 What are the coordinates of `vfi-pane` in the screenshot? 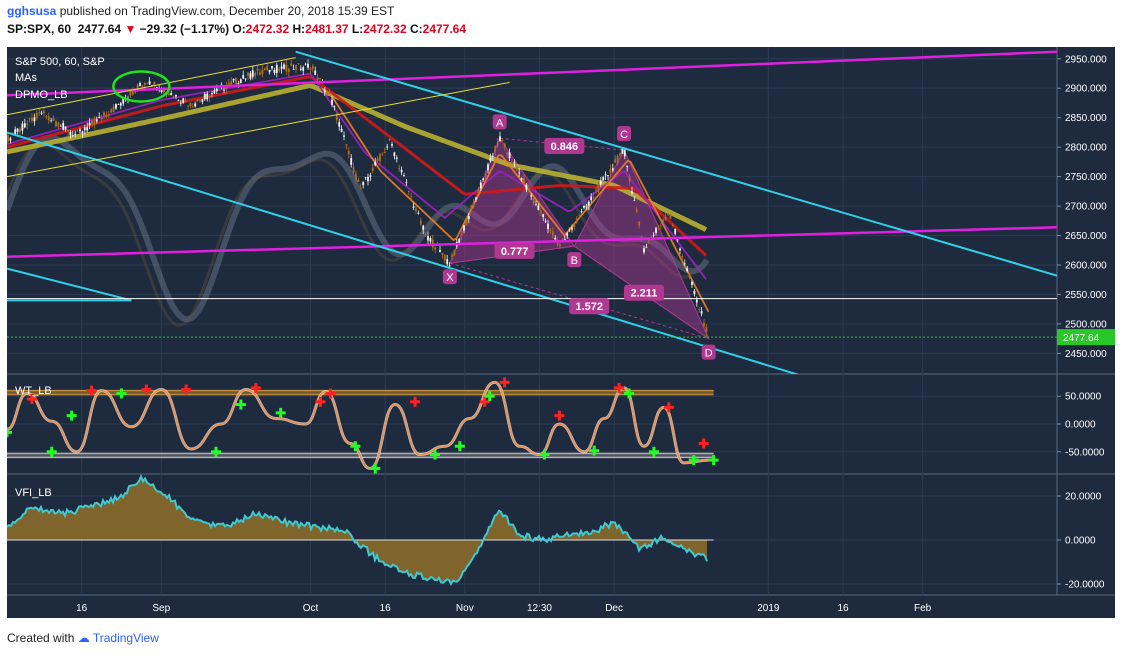 It's located at (360, 530).